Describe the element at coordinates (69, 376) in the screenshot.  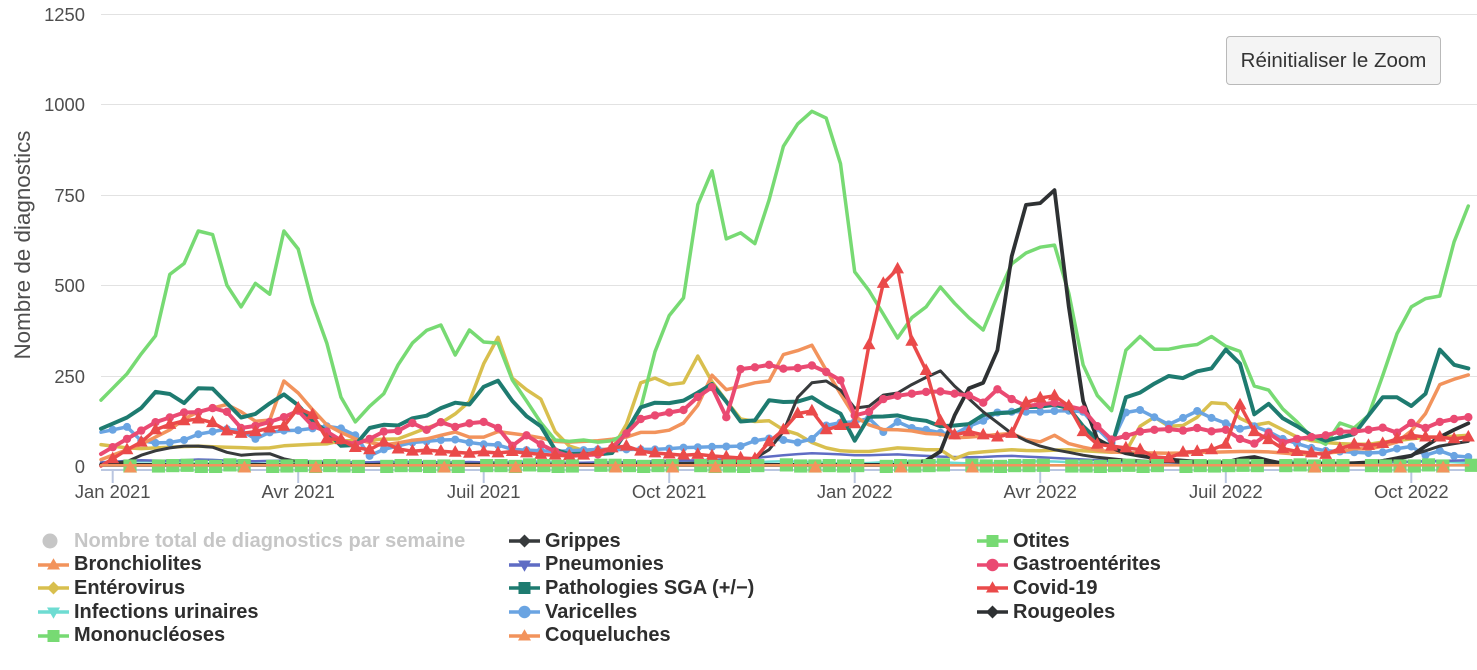
I see `svg-text: 250` at that location.